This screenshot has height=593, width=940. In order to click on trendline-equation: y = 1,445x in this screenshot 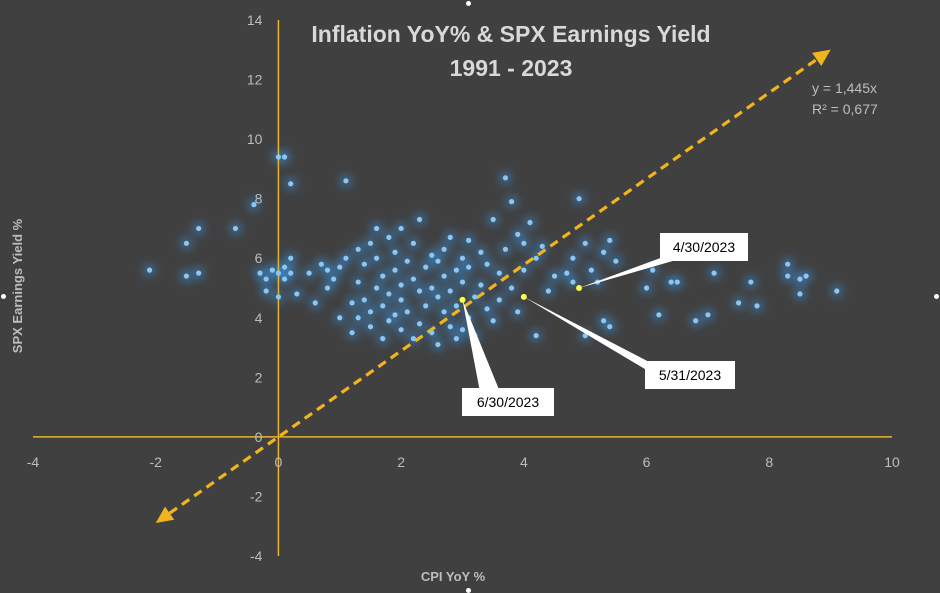, I will do `click(844, 88)`.